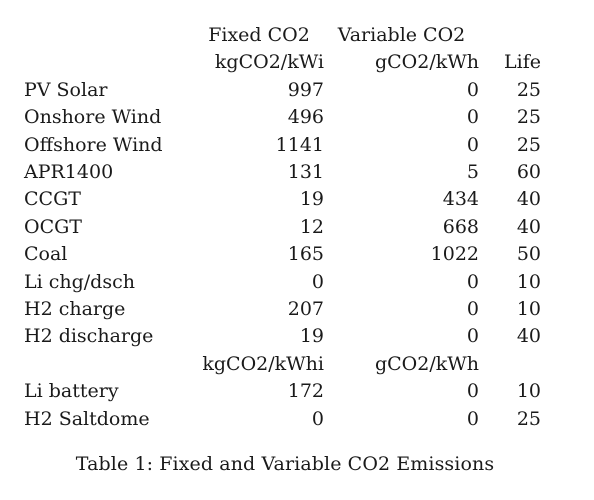  What do you see at coordinates (510, 364) in the screenshot?
I see `subheader-empty-life-cell` at bounding box center [510, 364].